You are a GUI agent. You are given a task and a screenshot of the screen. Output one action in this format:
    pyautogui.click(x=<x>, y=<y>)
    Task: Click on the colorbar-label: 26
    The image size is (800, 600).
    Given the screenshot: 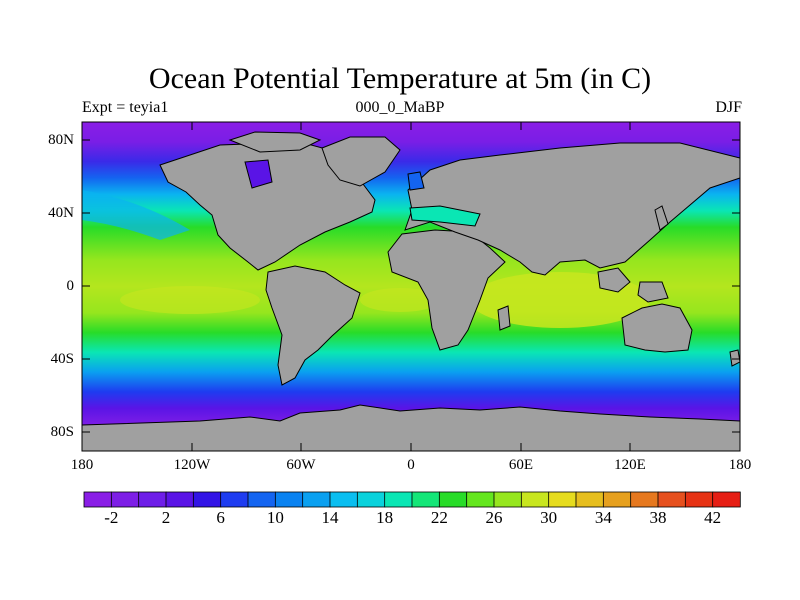 What is the action you would take?
    pyautogui.click(x=494, y=517)
    